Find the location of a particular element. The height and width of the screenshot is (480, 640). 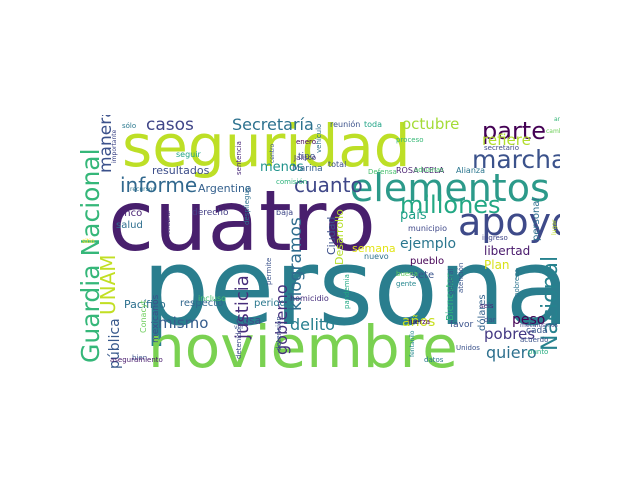

word-mecanismos: mecanismos is located at coordinates (539, 325).